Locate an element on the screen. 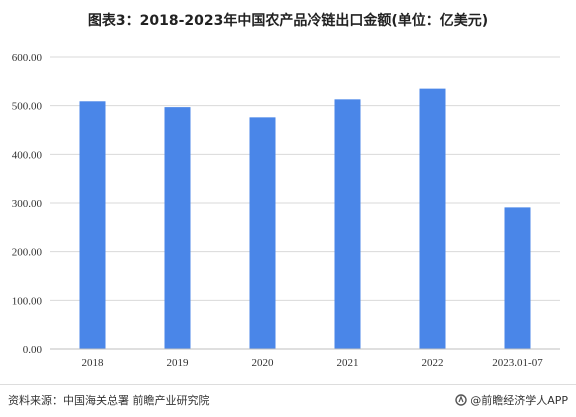  y-tick-label: 400.00 is located at coordinates (27, 155).